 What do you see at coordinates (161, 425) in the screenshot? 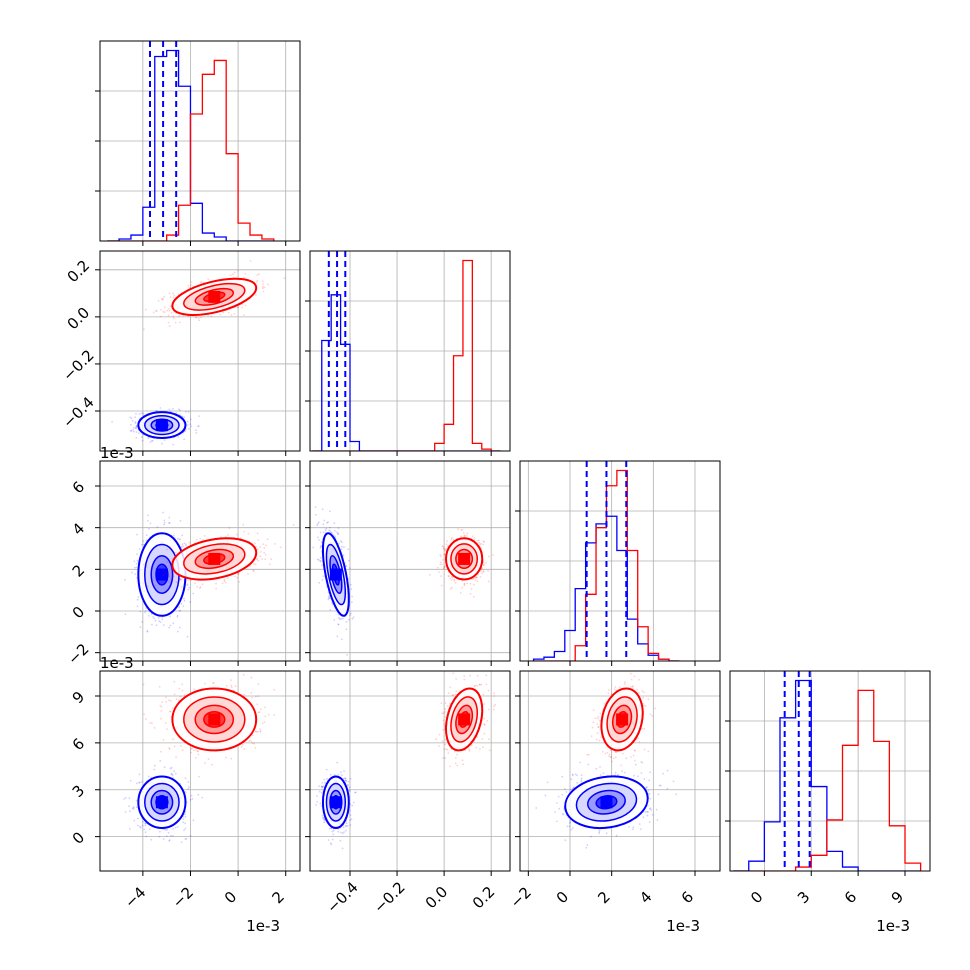
I see `density-peak-blue` at bounding box center [161, 425].